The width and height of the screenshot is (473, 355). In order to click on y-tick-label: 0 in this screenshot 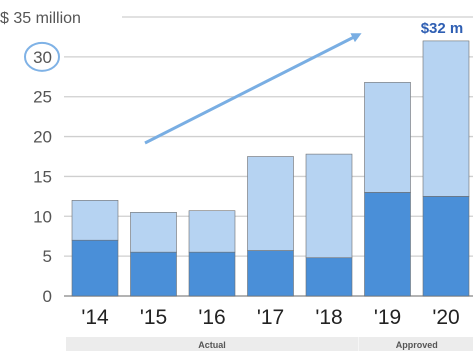, I will do `click(47, 296)`.